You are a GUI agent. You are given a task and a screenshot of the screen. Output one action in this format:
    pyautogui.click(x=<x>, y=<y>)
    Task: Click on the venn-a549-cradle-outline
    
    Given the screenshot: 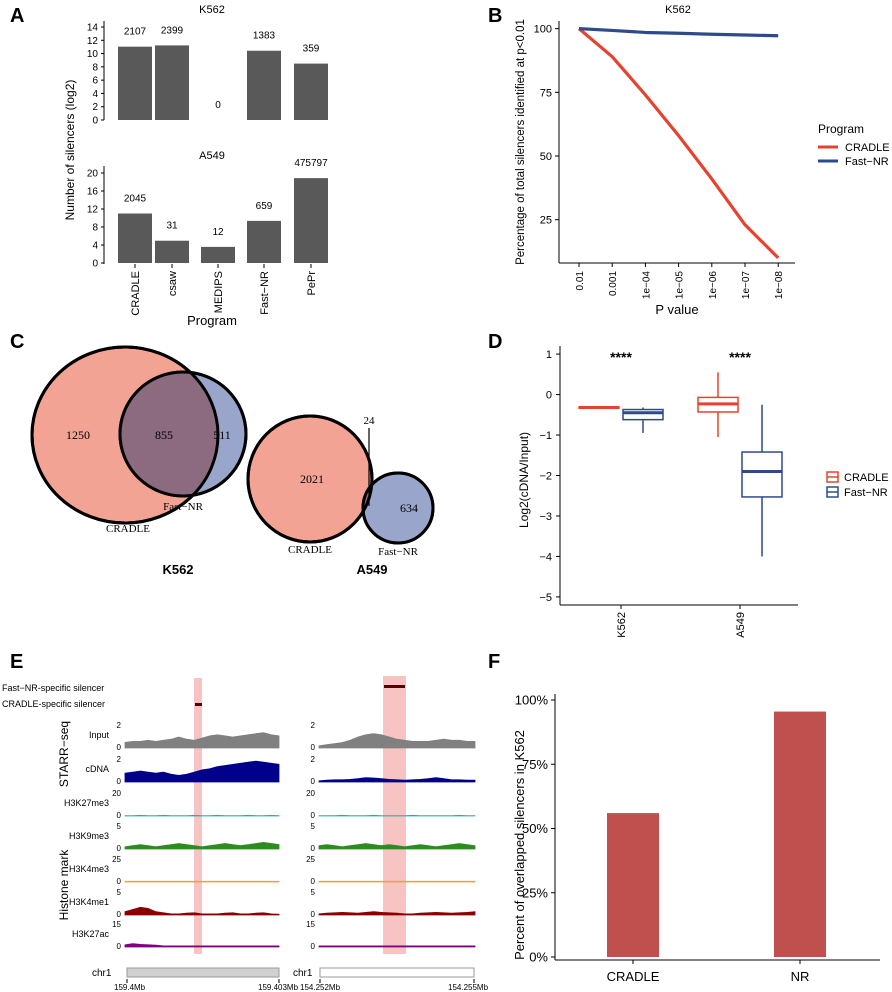 What is the action you would take?
    pyautogui.click(x=310, y=479)
    